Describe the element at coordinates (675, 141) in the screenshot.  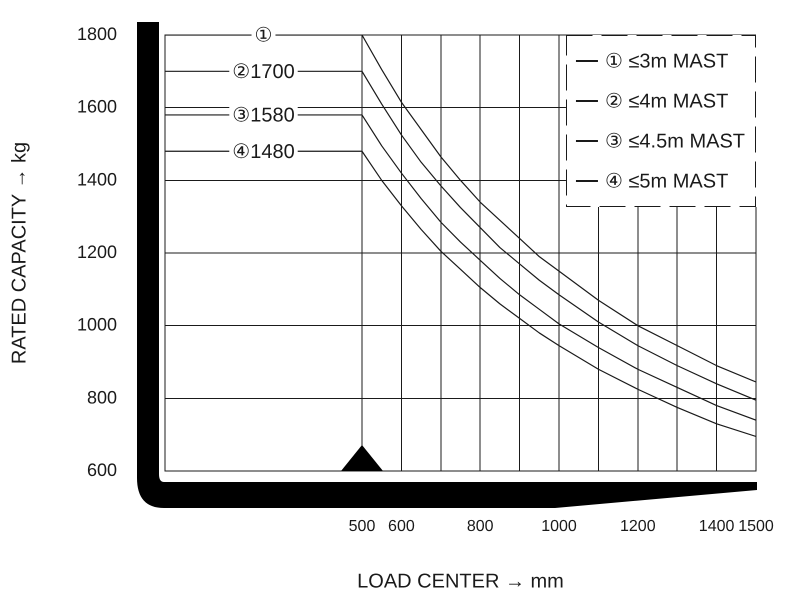
I see `legend-label: ③ ≤4.5m MAST` at that location.